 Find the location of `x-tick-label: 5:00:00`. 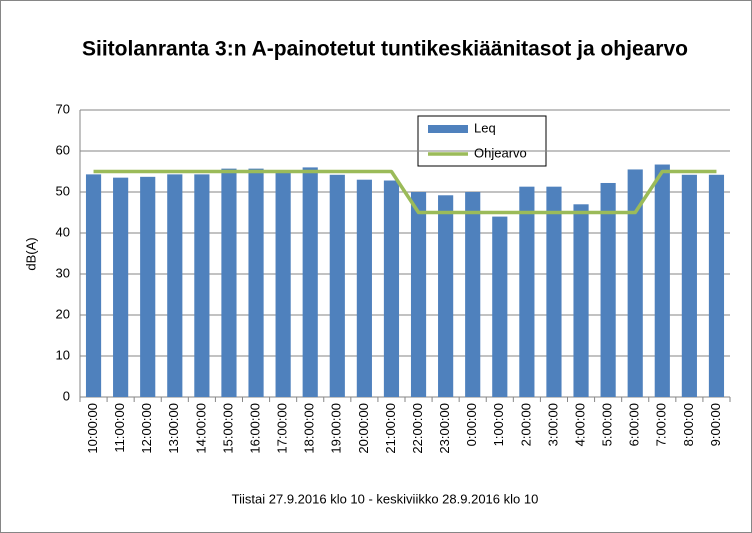

x-tick-label: 5:00:00 is located at coordinates (607, 424).